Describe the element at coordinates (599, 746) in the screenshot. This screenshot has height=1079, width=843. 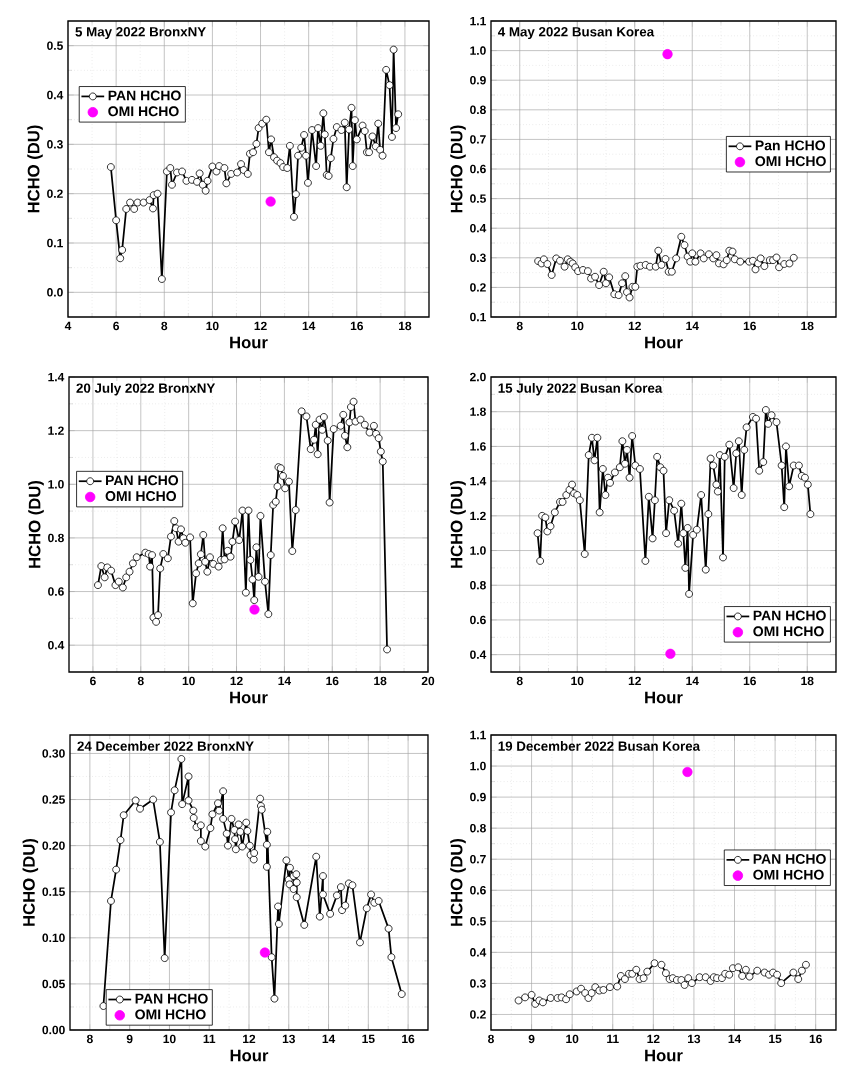
I see `chart-title: 19 December 2022 Busan Korea` at that location.